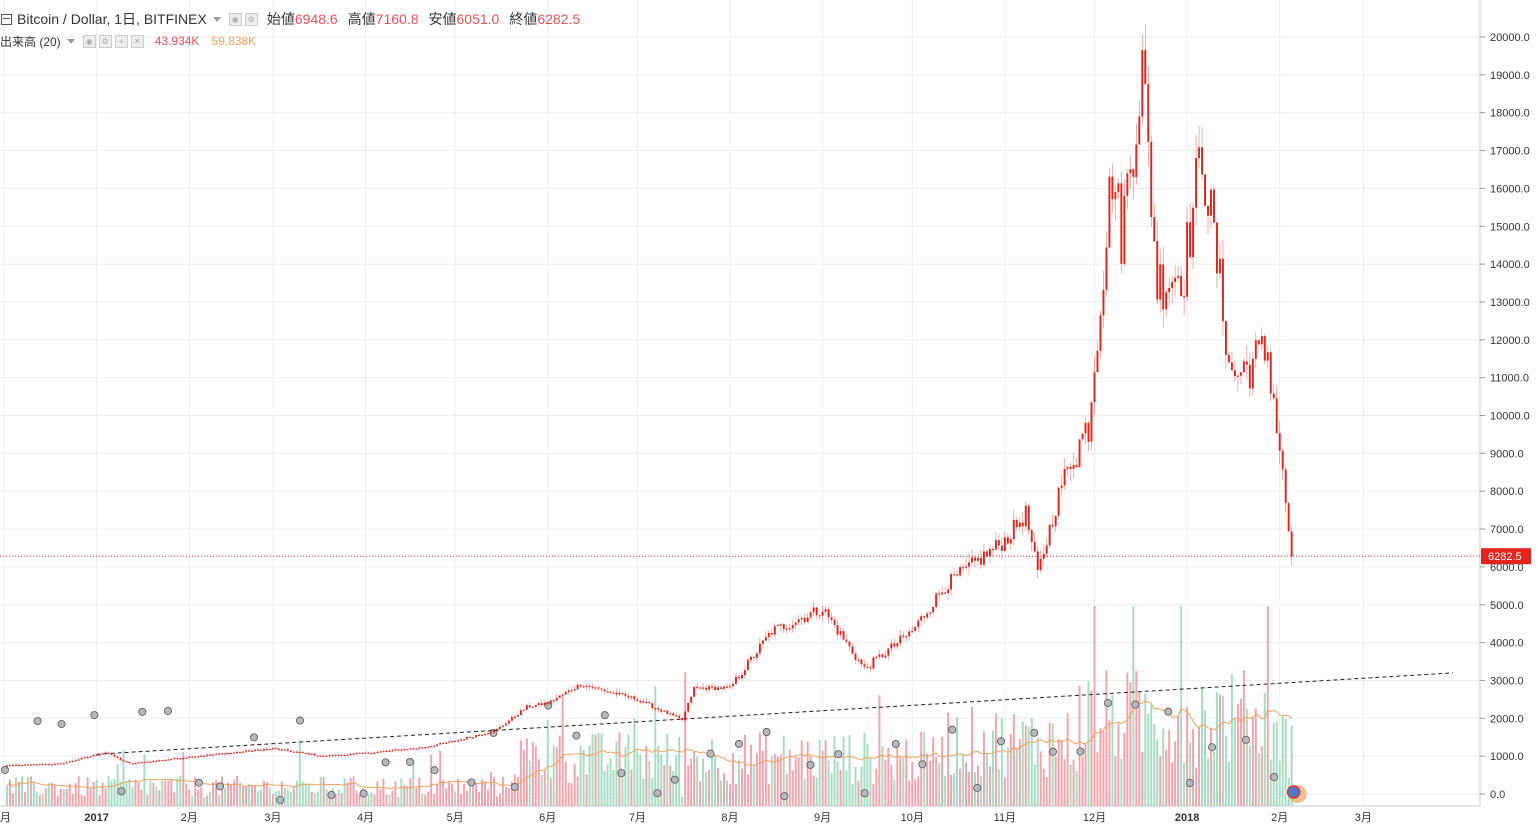 This screenshot has height=828, width=1538. Describe the element at coordinates (6, 19) in the screenshot. I see `menu-icon` at that location.